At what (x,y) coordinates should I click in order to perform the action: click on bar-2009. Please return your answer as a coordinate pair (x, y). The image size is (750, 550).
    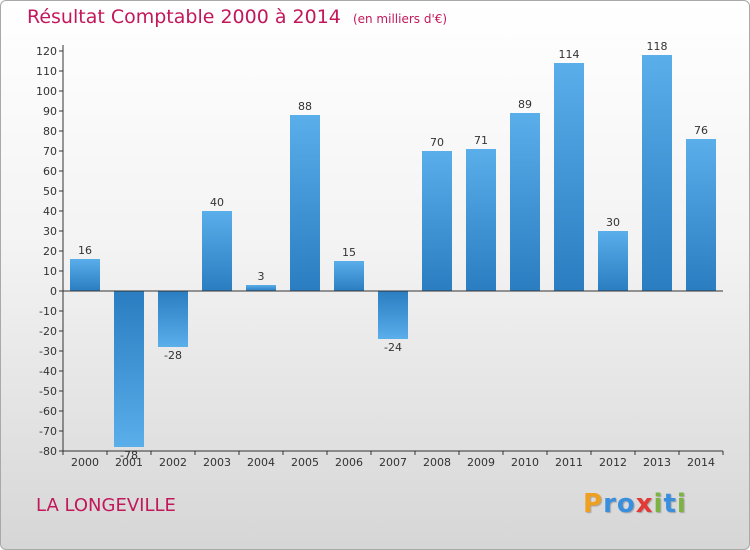
    Looking at the image, I should click on (481, 220).